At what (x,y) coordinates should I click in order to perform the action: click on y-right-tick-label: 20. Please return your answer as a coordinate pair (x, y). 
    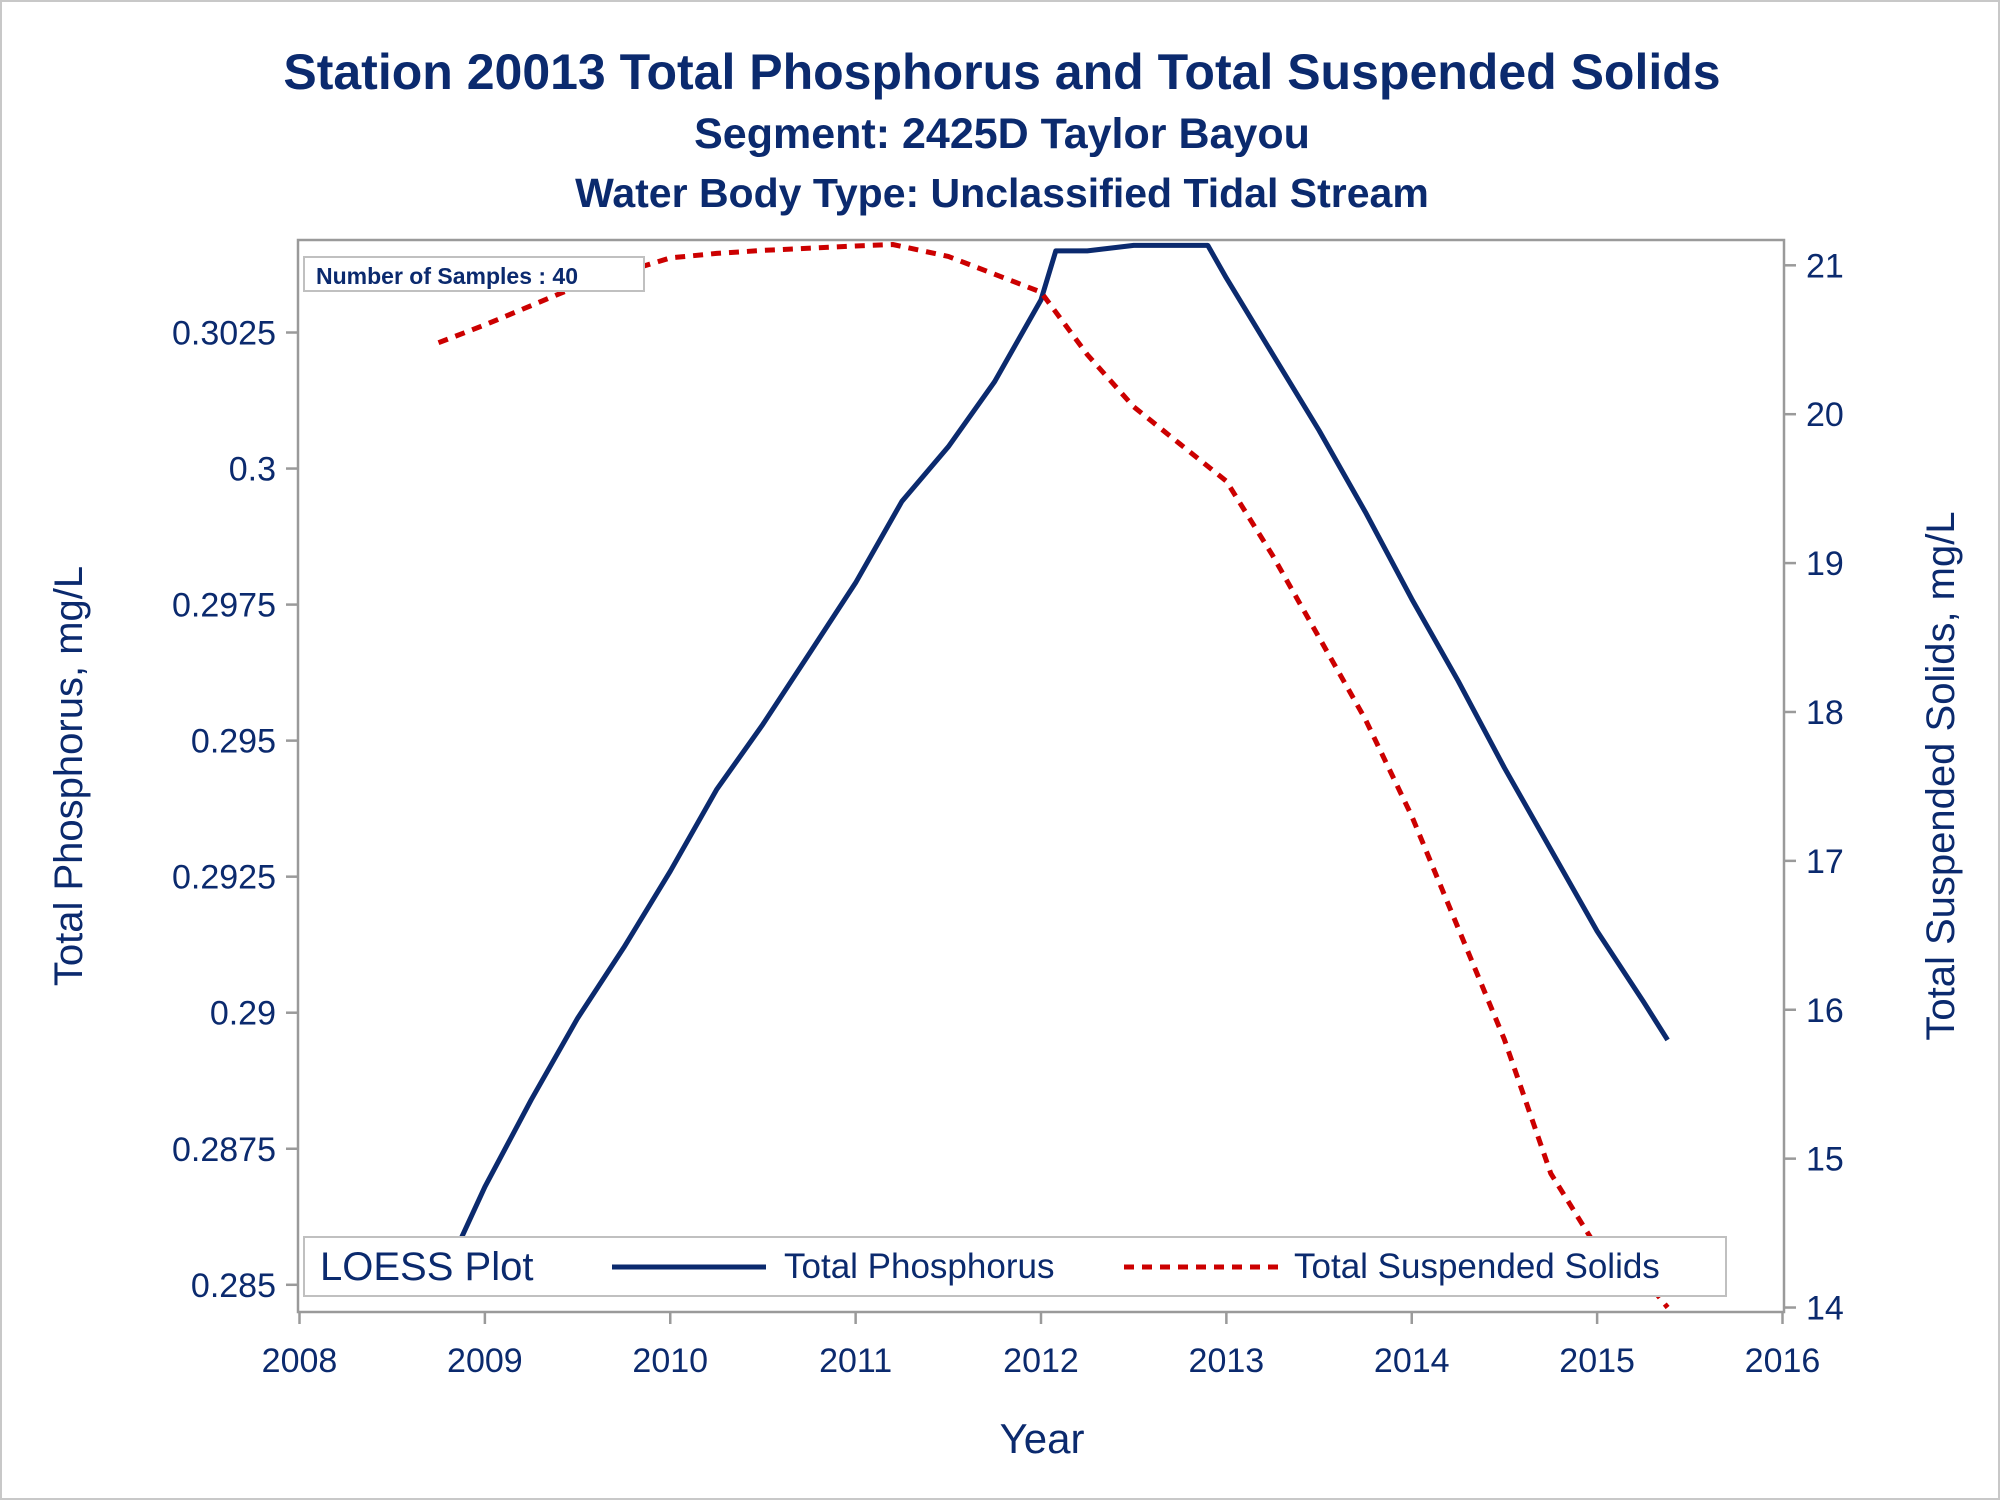
    Looking at the image, I should click on (1825, 415).